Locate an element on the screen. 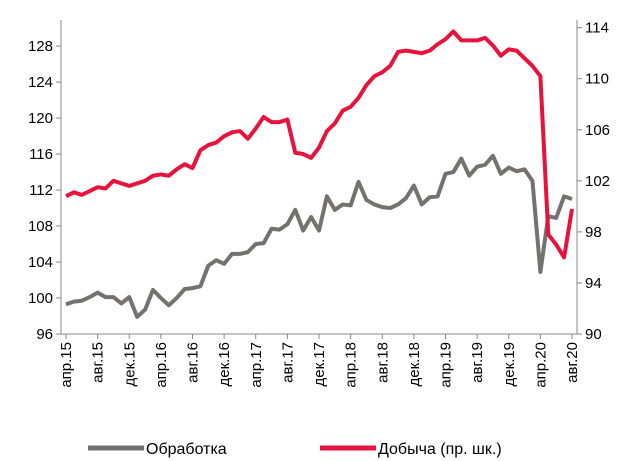 The width and height of the screenshot is (631, 461). y2-tick-label: 98 is located at coordinates (593, 232).